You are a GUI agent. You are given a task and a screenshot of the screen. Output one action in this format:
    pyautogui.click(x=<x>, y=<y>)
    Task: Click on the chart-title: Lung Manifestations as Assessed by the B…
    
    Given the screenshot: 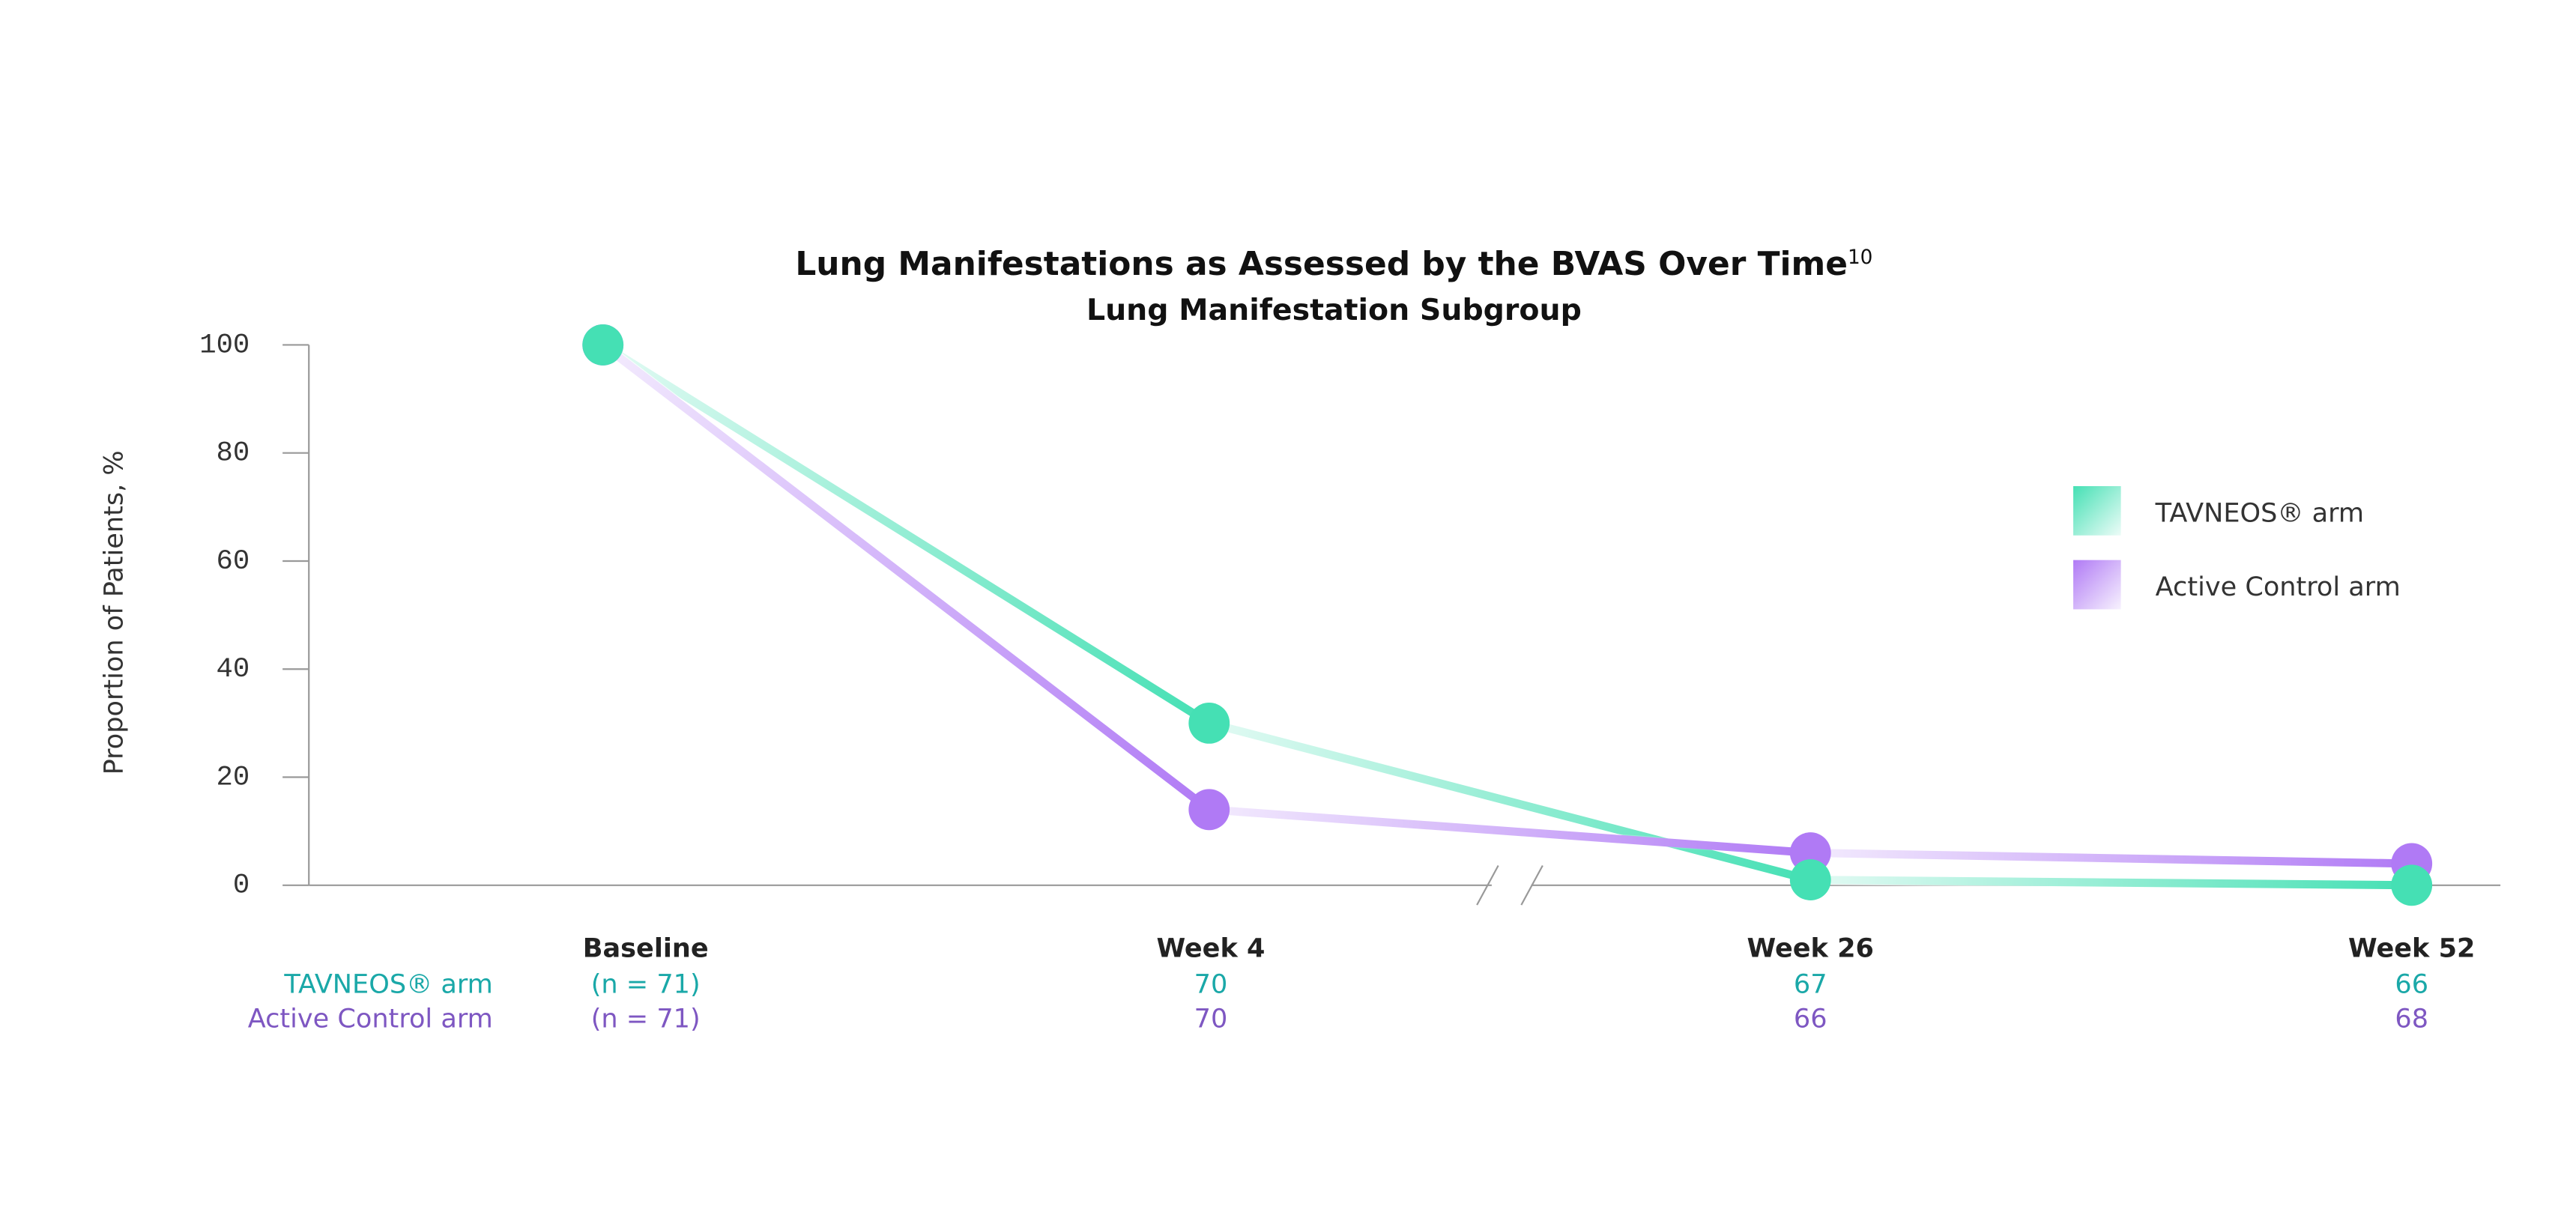 What is the action you would take?
    pyautogui.click(x=1333, y=264)
    